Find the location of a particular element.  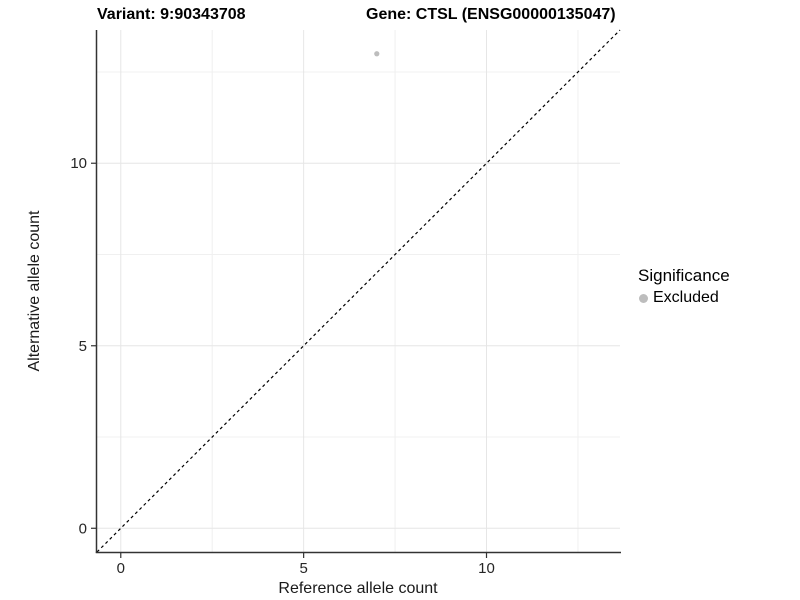

y-tick-label: 5 is located at coordinates (83, 346).